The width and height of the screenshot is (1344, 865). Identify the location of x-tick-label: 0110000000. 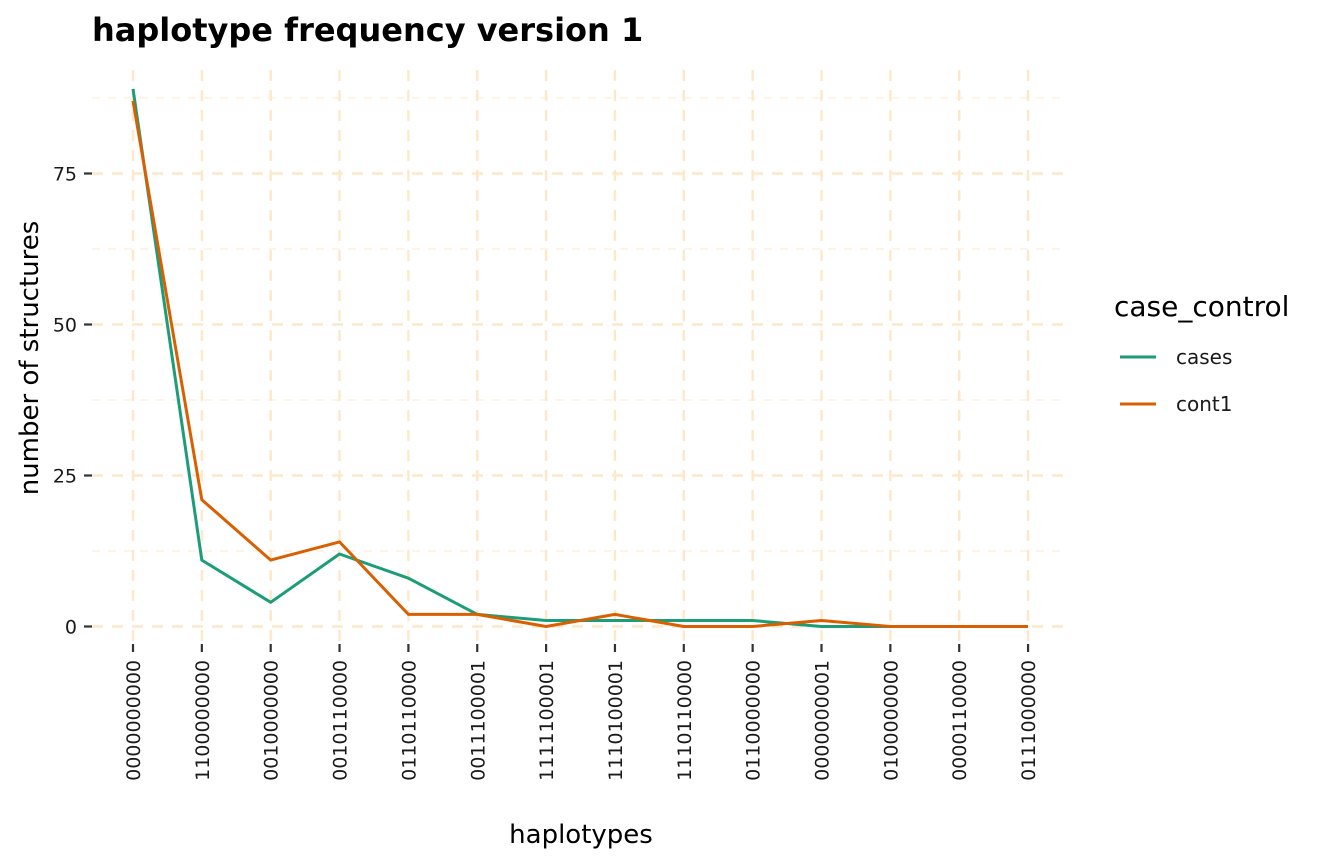
(754, 720).